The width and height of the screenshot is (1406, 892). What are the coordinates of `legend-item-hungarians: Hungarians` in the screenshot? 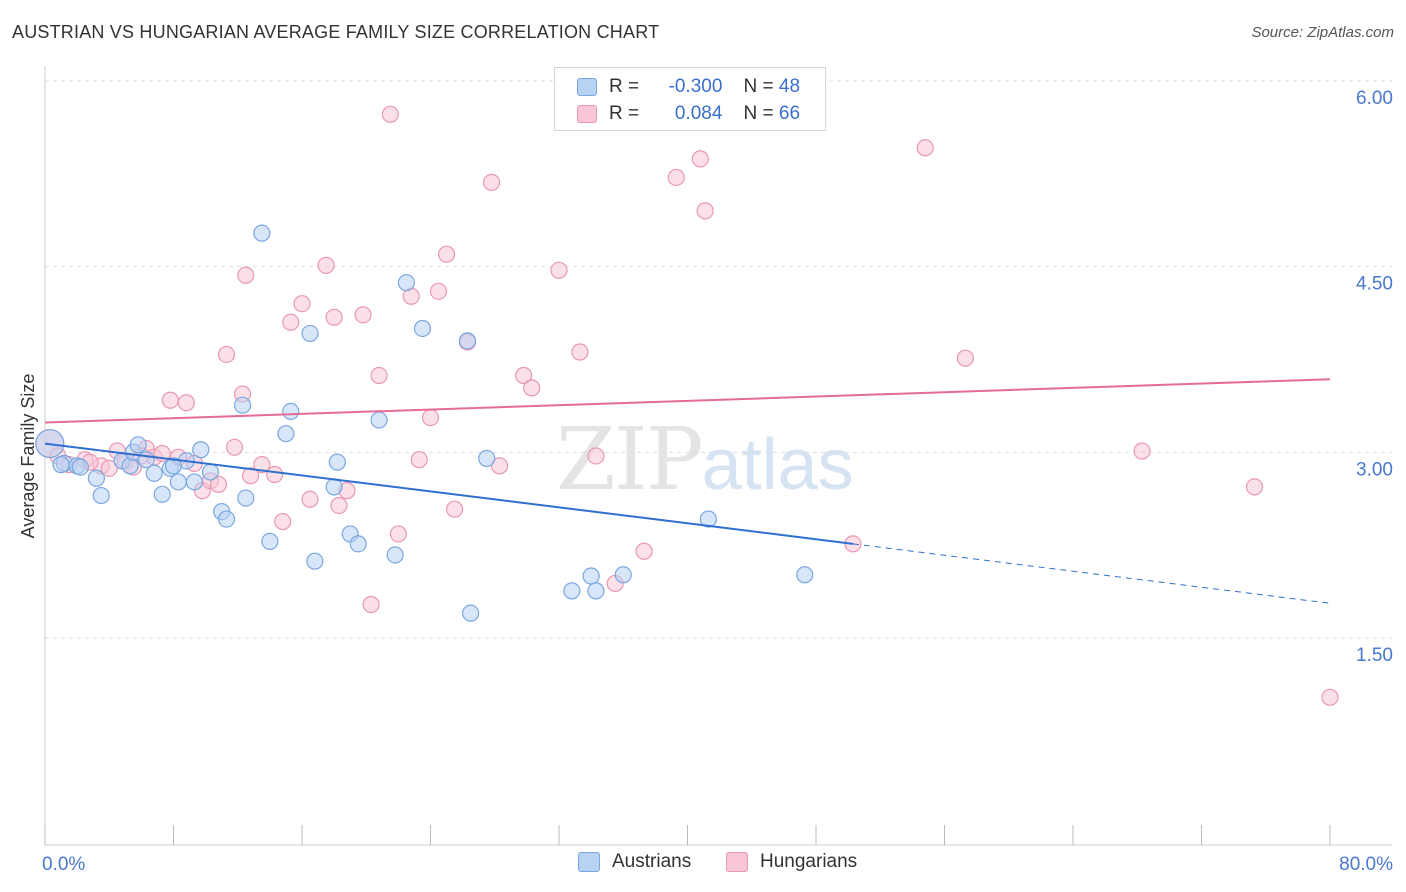 It's located at (791, 862).